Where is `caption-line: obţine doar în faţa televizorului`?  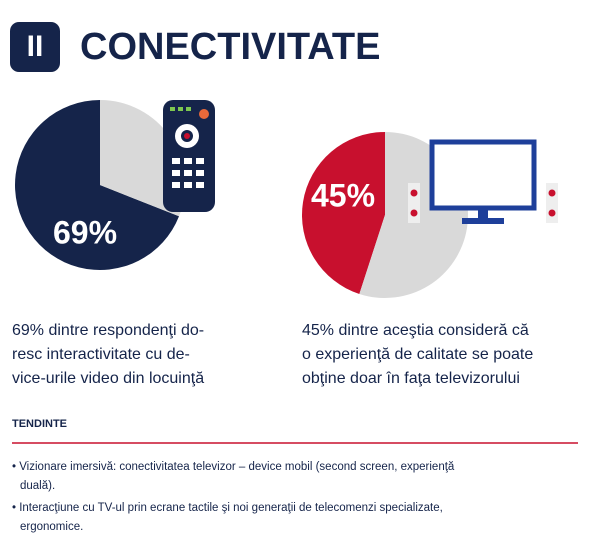
caption-line: obţine doar în faţa televizorului is located at coordinates (411, 378).